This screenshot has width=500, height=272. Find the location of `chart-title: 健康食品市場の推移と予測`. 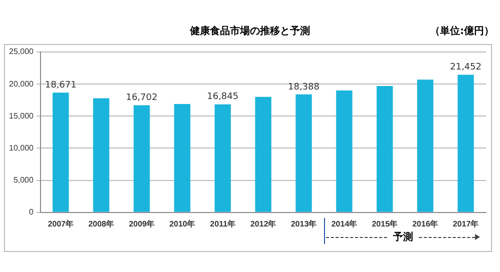

chart-title: 健康食品市場の推移と予測 is located at coordinates (250, 31).